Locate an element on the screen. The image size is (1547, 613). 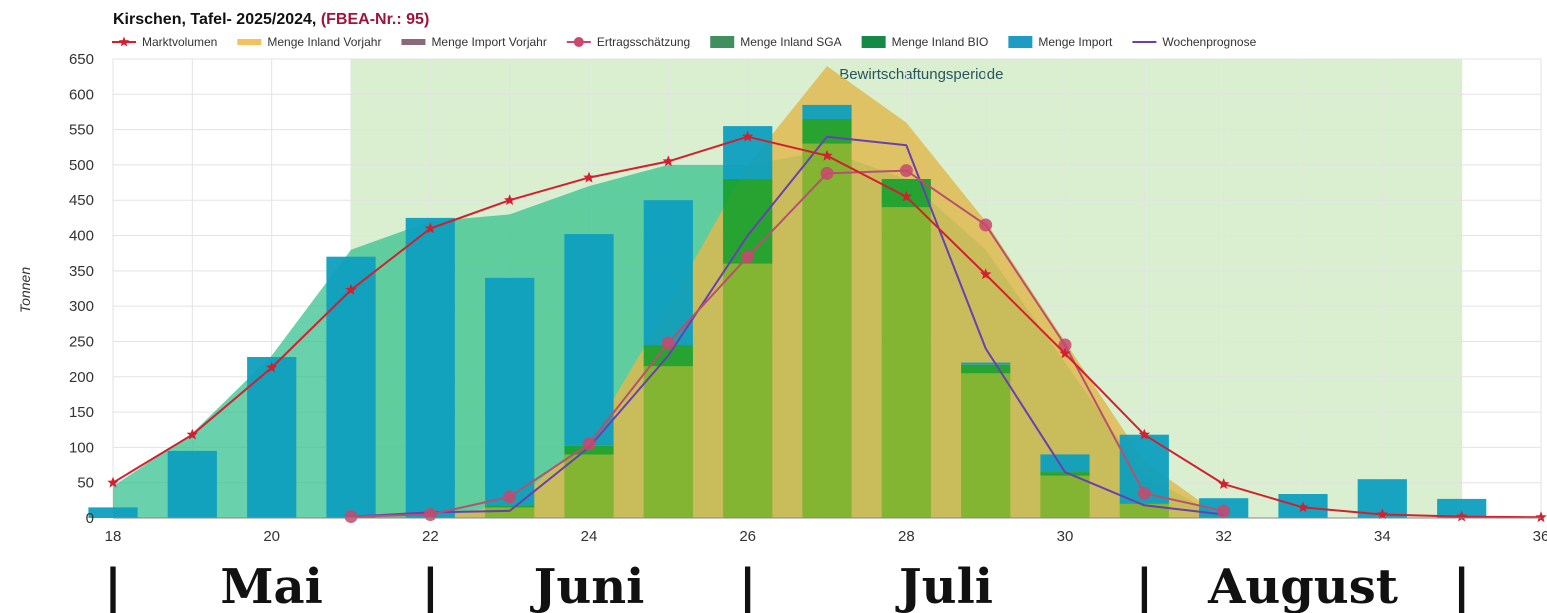
y-axis-label: Tonnen is located at coordinates (25, 290).